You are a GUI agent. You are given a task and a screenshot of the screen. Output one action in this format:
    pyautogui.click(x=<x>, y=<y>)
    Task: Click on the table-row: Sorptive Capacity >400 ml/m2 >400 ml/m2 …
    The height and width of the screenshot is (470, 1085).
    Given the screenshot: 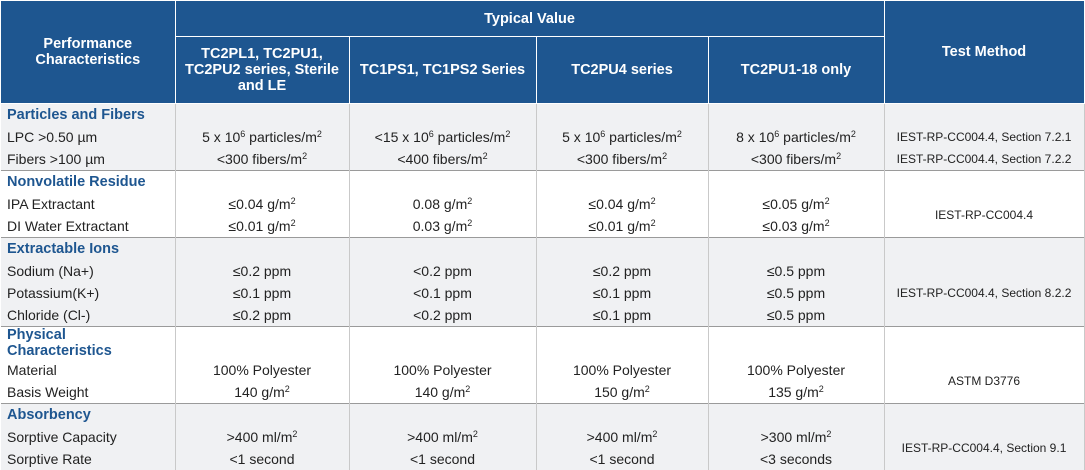 What is the action you would take?
    pyautogui.click(x=543, y=448)
    